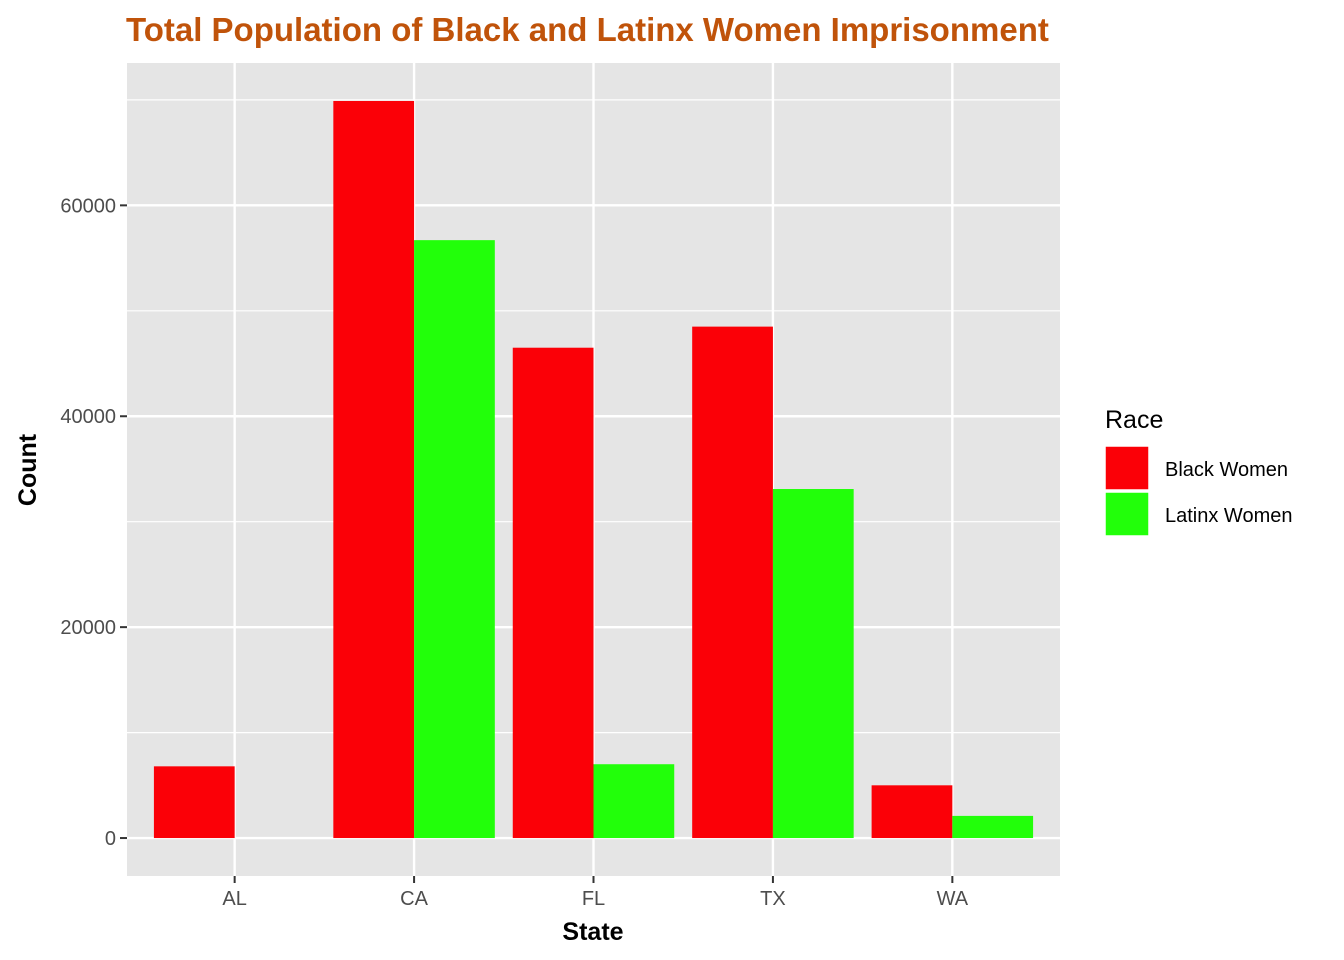  I want to click on x-tick-label: CA, so click(414, 899).